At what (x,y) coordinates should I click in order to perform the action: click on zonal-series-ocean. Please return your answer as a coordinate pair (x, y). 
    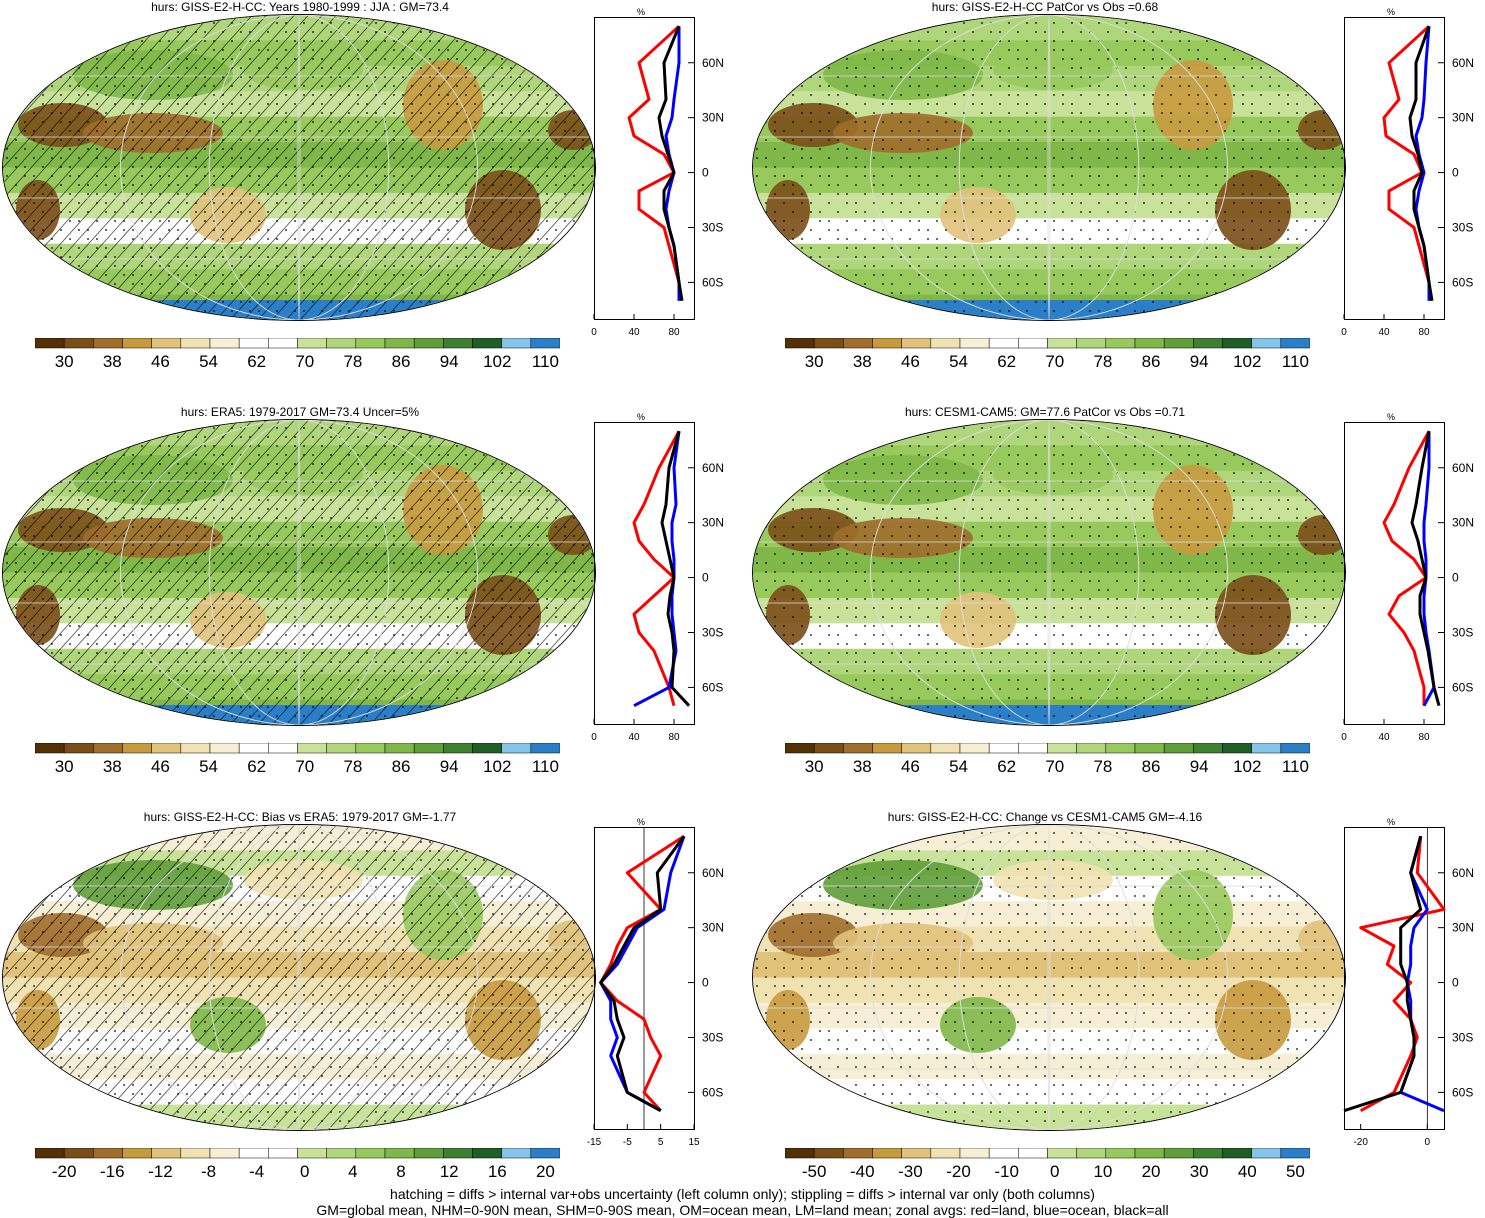
    Looking at the image, I should click on (642, 974).